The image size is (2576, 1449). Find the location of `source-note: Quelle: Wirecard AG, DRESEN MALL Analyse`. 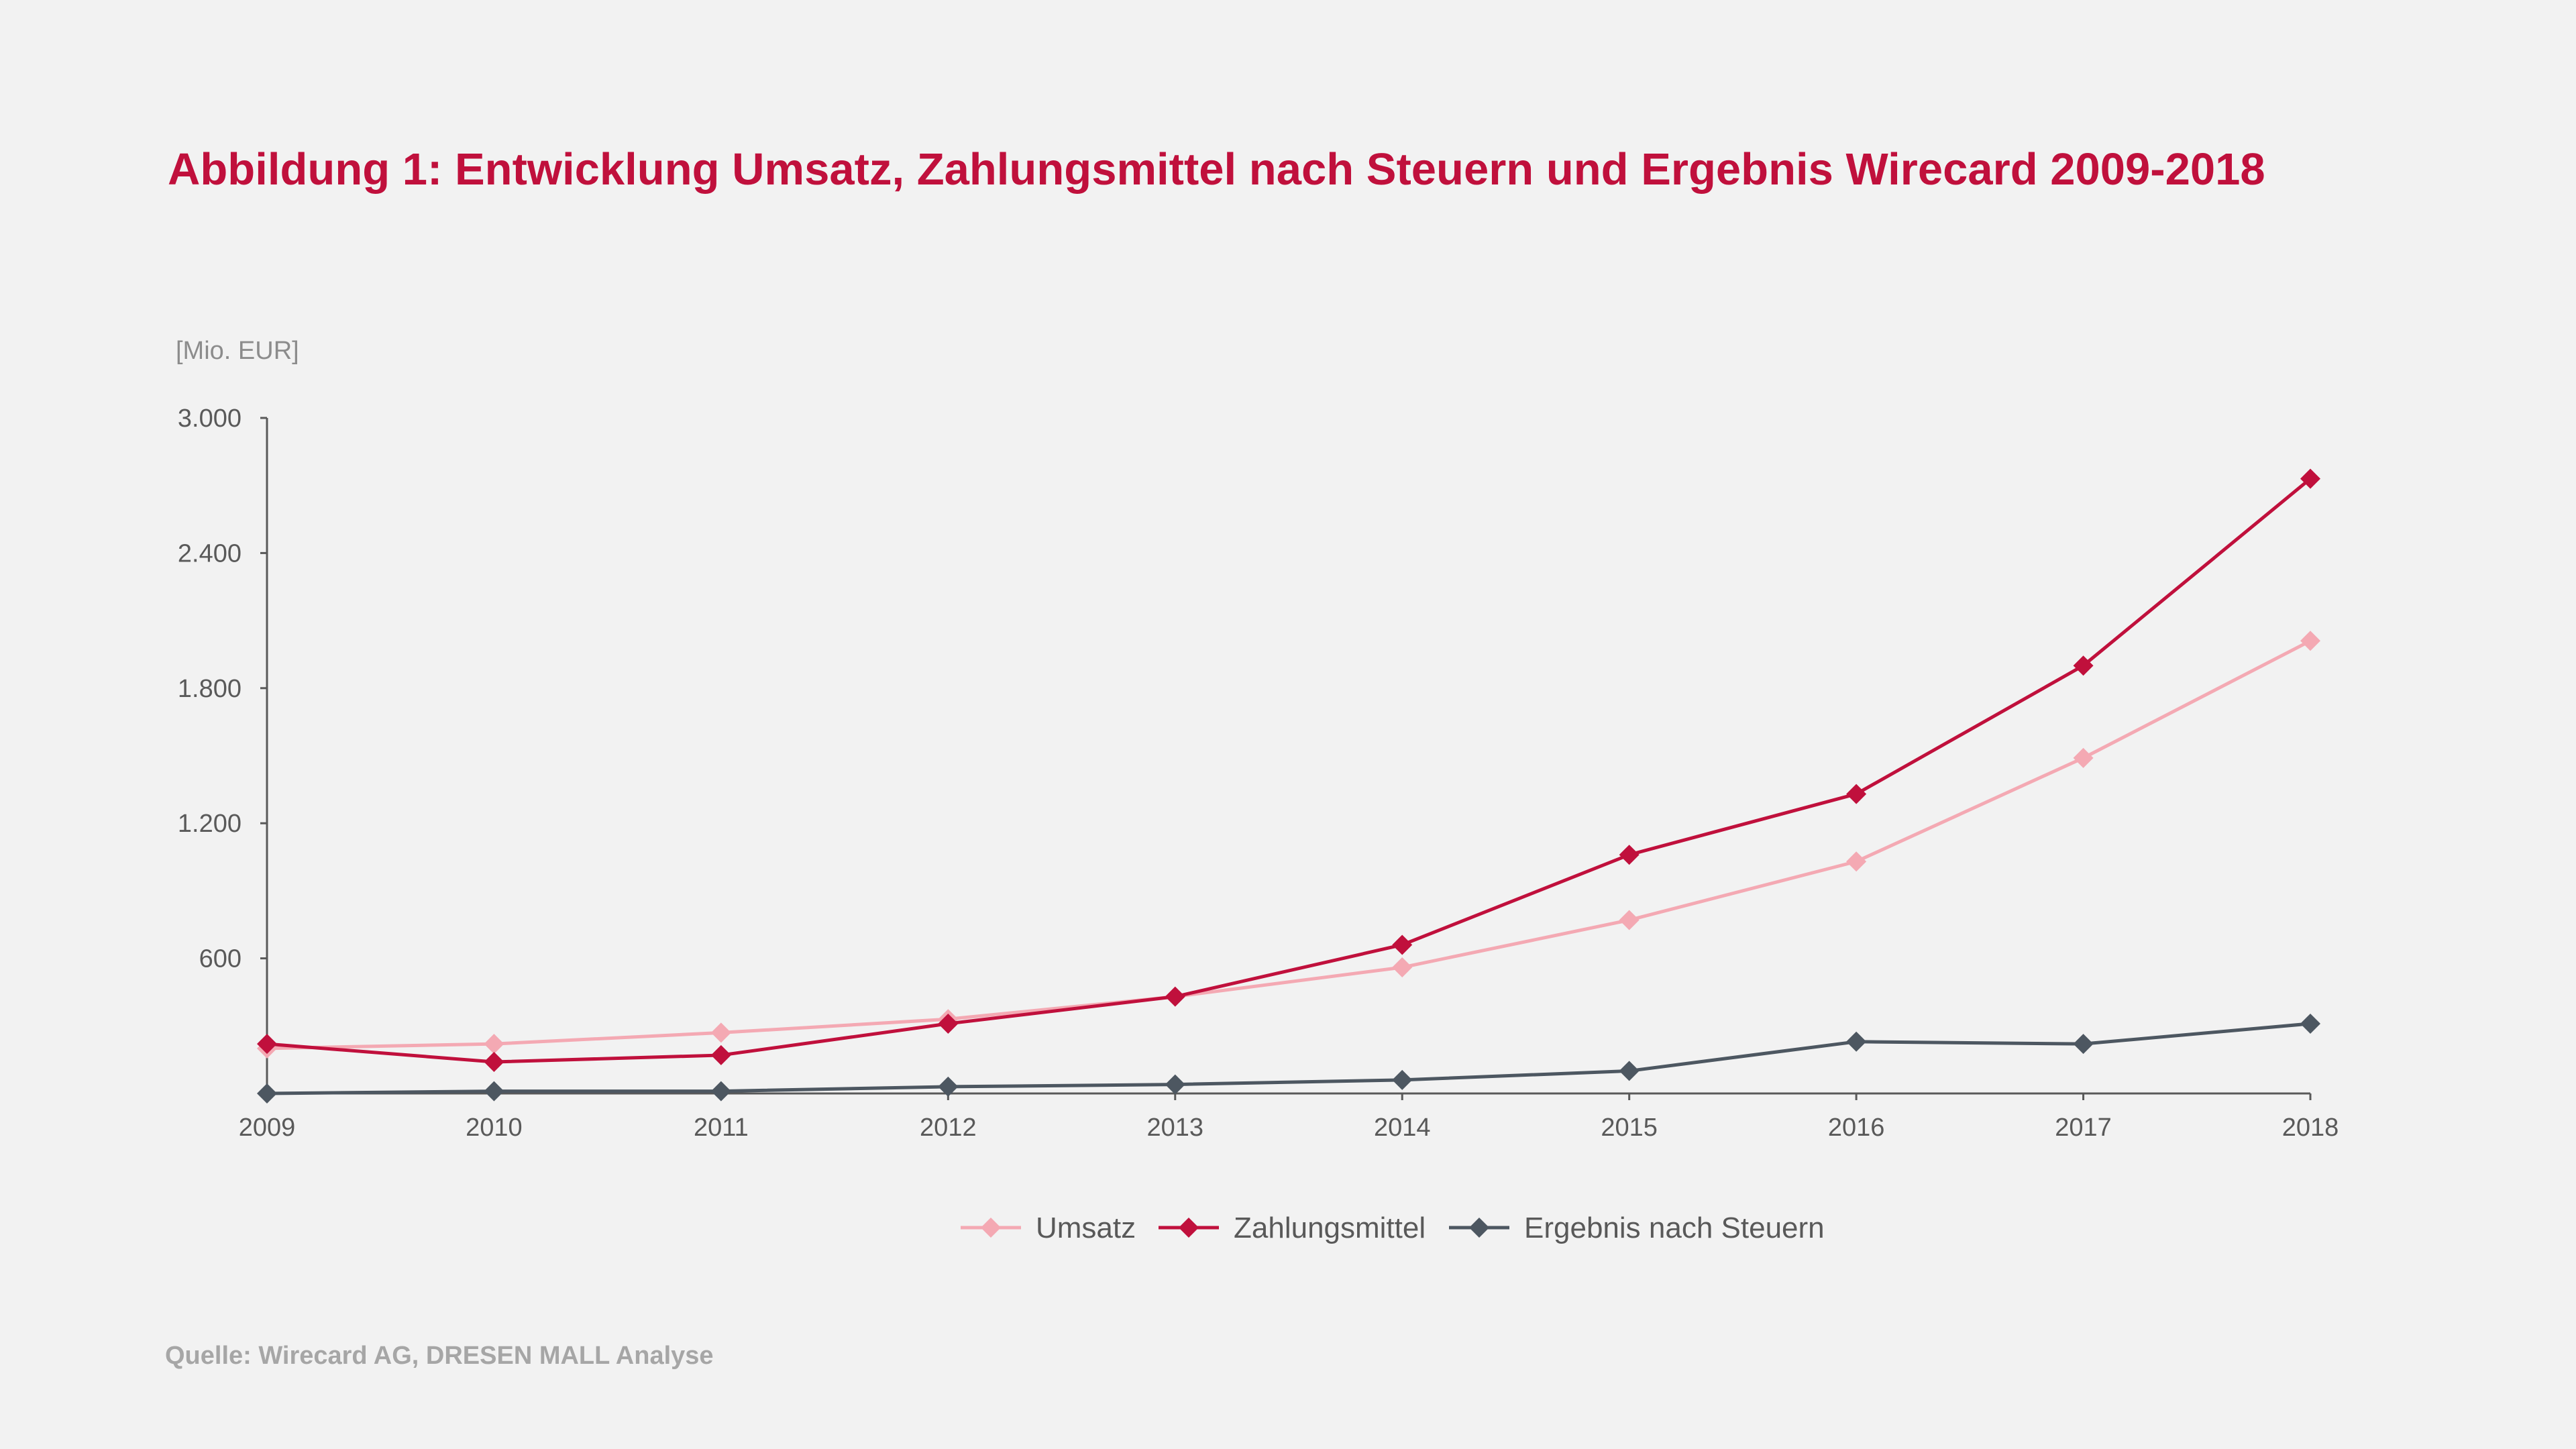

source-note: Quelle: Wirecard AG, DRESEN MALL Analyse is located at coordinates (439, 1356).